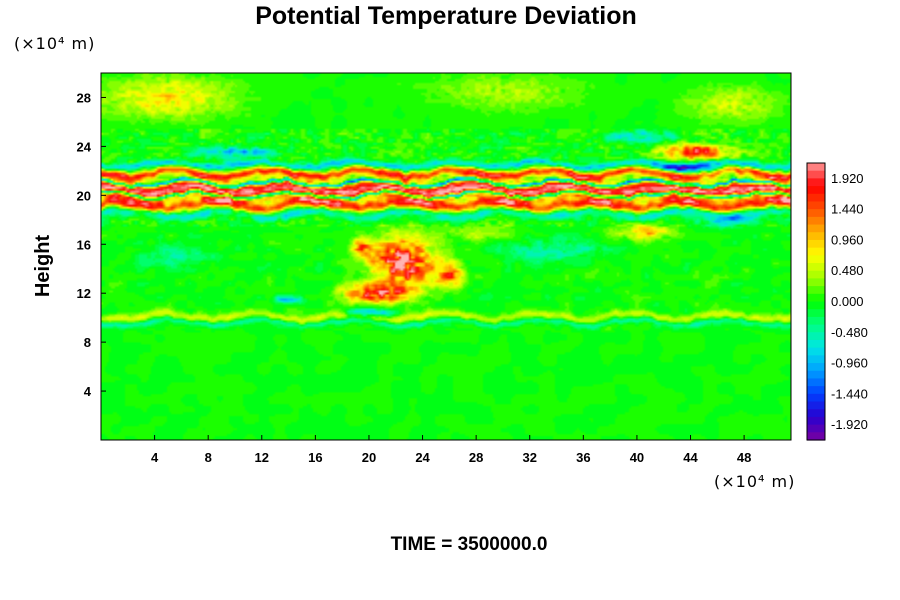 The height and width of the screenshot is (600, 900). What do you see at coordinates (847, 209) in the screenshot?
I see `colorbar-label: 1.440` at bounding box center [847, 209].